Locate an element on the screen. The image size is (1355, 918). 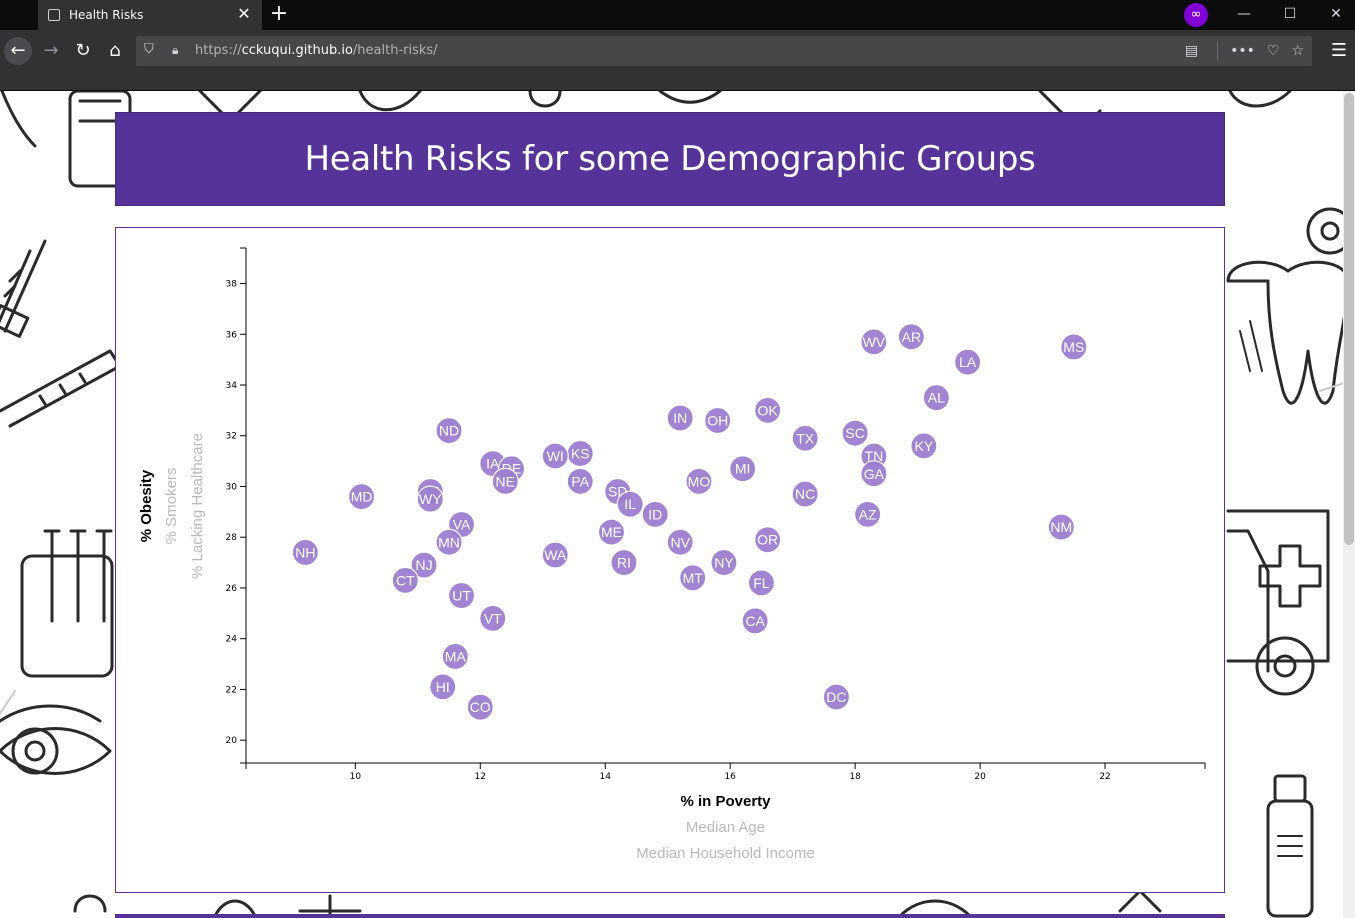
data-point-label: NJ is located at coordinates (423, 565).